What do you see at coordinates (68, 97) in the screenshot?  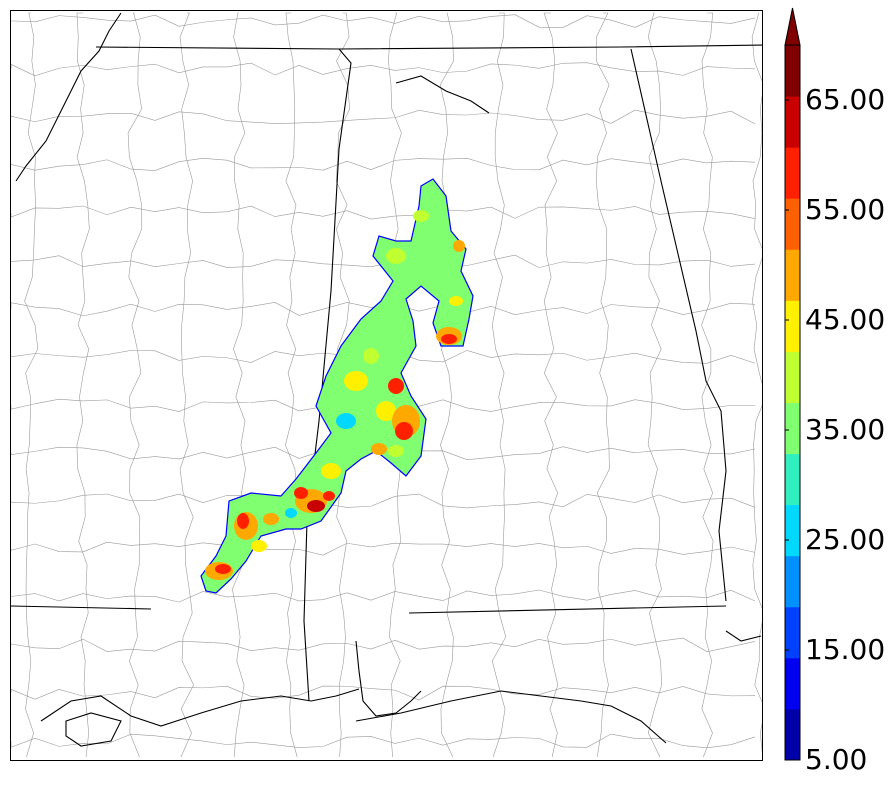 I see `mississippi-river` at bounding box center [68, 97].